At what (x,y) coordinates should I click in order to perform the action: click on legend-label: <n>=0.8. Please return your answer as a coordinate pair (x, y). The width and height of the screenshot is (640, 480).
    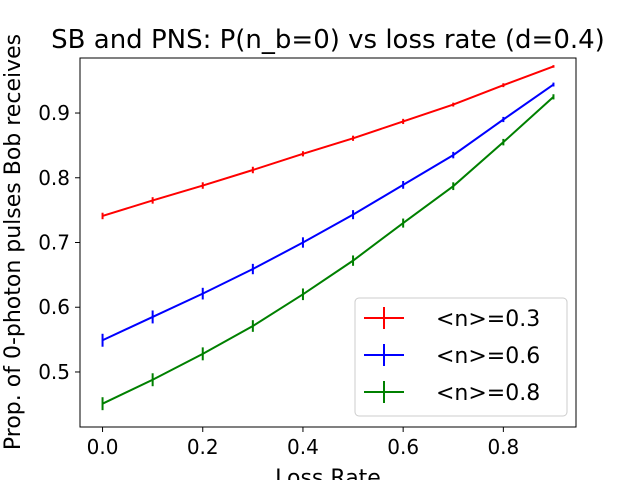
    Looking at the image, I should click on (488, 393).